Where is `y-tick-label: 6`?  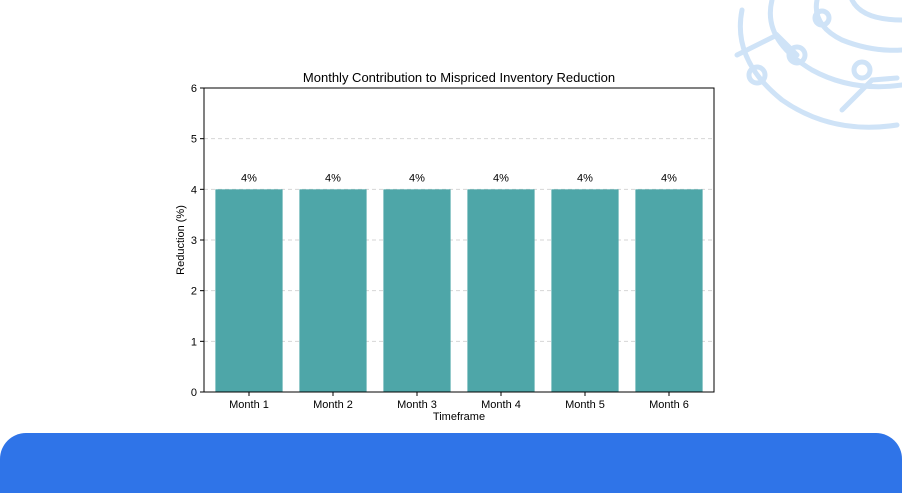
y-tick-label: 6 is located at coordinates (194, 89).